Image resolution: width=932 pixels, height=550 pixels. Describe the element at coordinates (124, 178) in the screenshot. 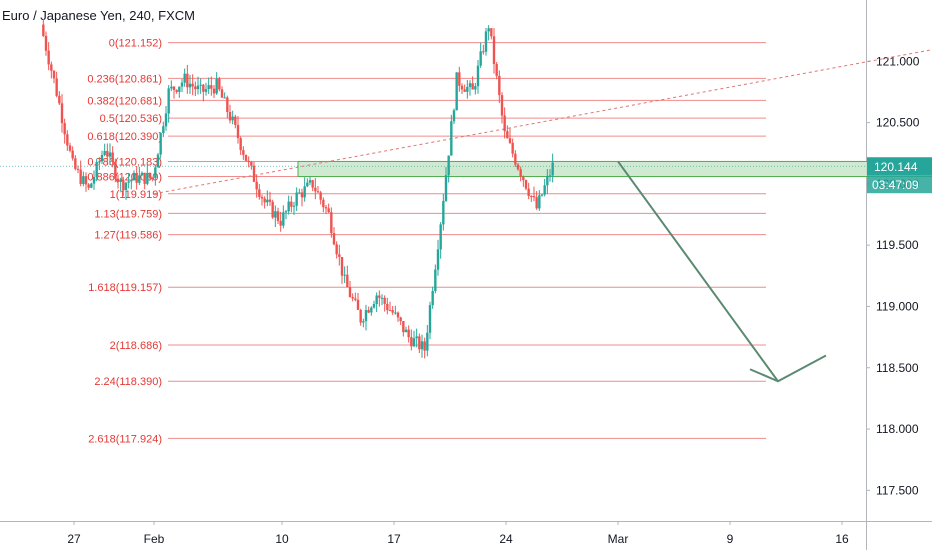

I see `fib-level-label: 0.886(120.060)` at that location.